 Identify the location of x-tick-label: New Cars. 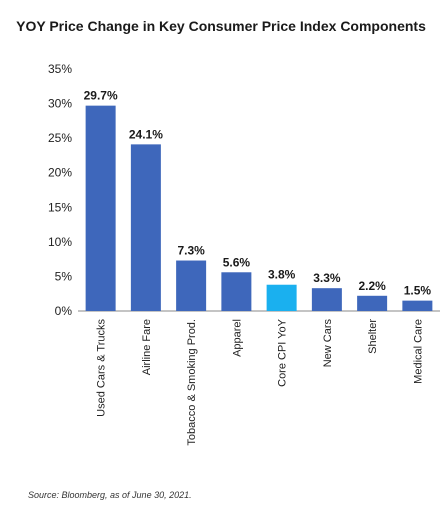
(328, 343).